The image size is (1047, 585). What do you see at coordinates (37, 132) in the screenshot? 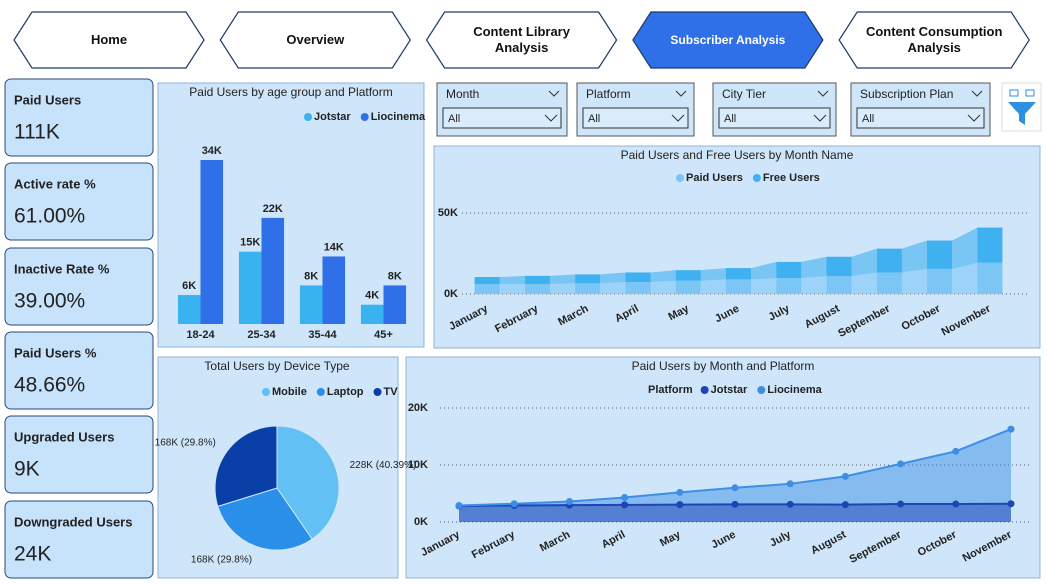
I see `kpi-value: 111K` at bounding box center [37, 132].